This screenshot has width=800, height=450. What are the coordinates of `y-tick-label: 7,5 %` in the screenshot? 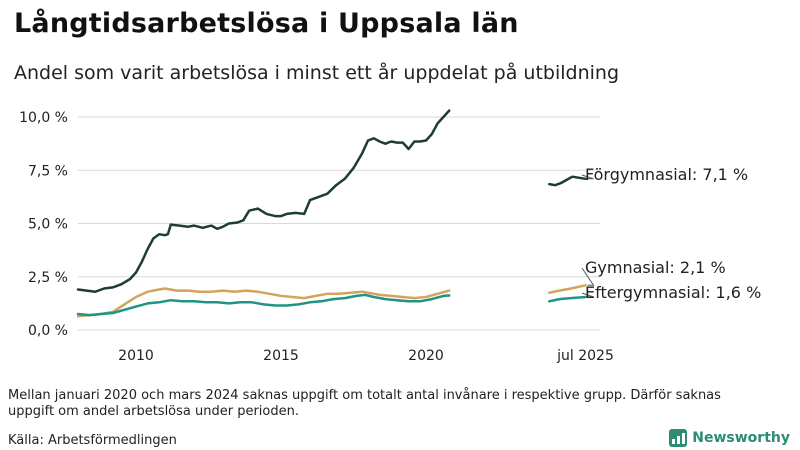 It's located at (48, 171).